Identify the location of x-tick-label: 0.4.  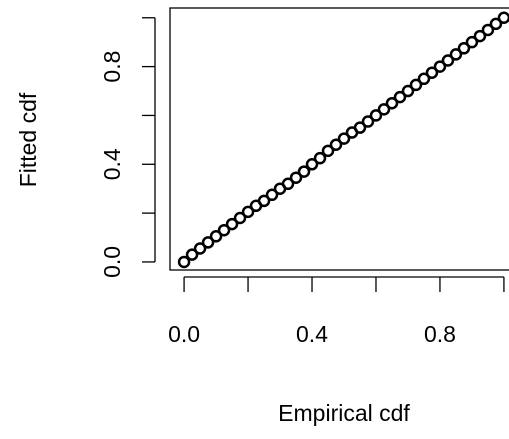
(312, 334).